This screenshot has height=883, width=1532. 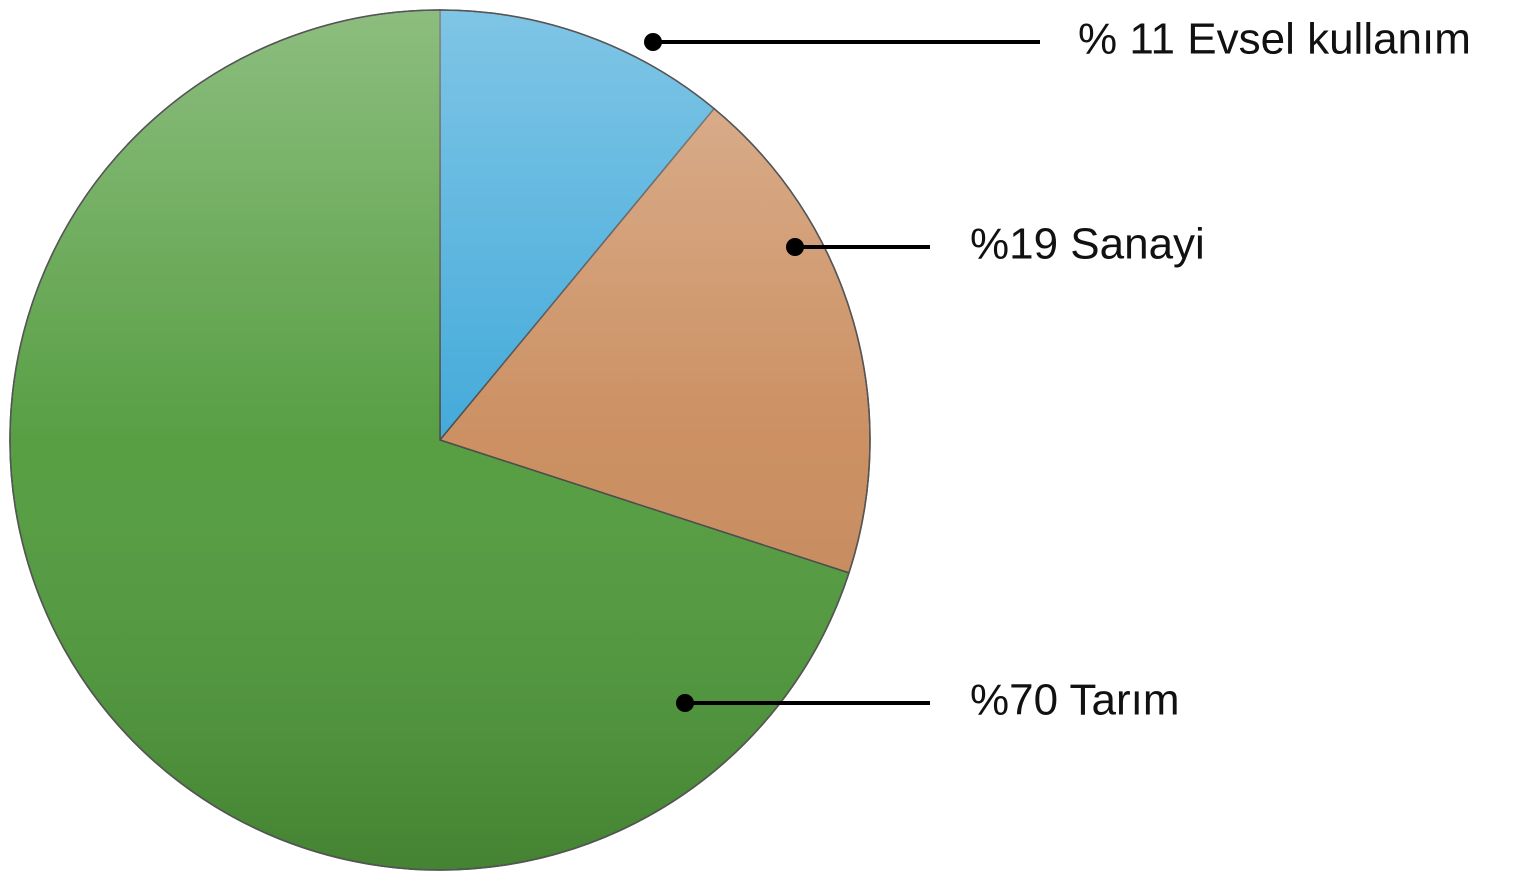 What do you see at coordinates (1274, 39) in the screenshot?
I see `slice-label: % 11 Evsel kullanım` at bounding box center [1274, 39].